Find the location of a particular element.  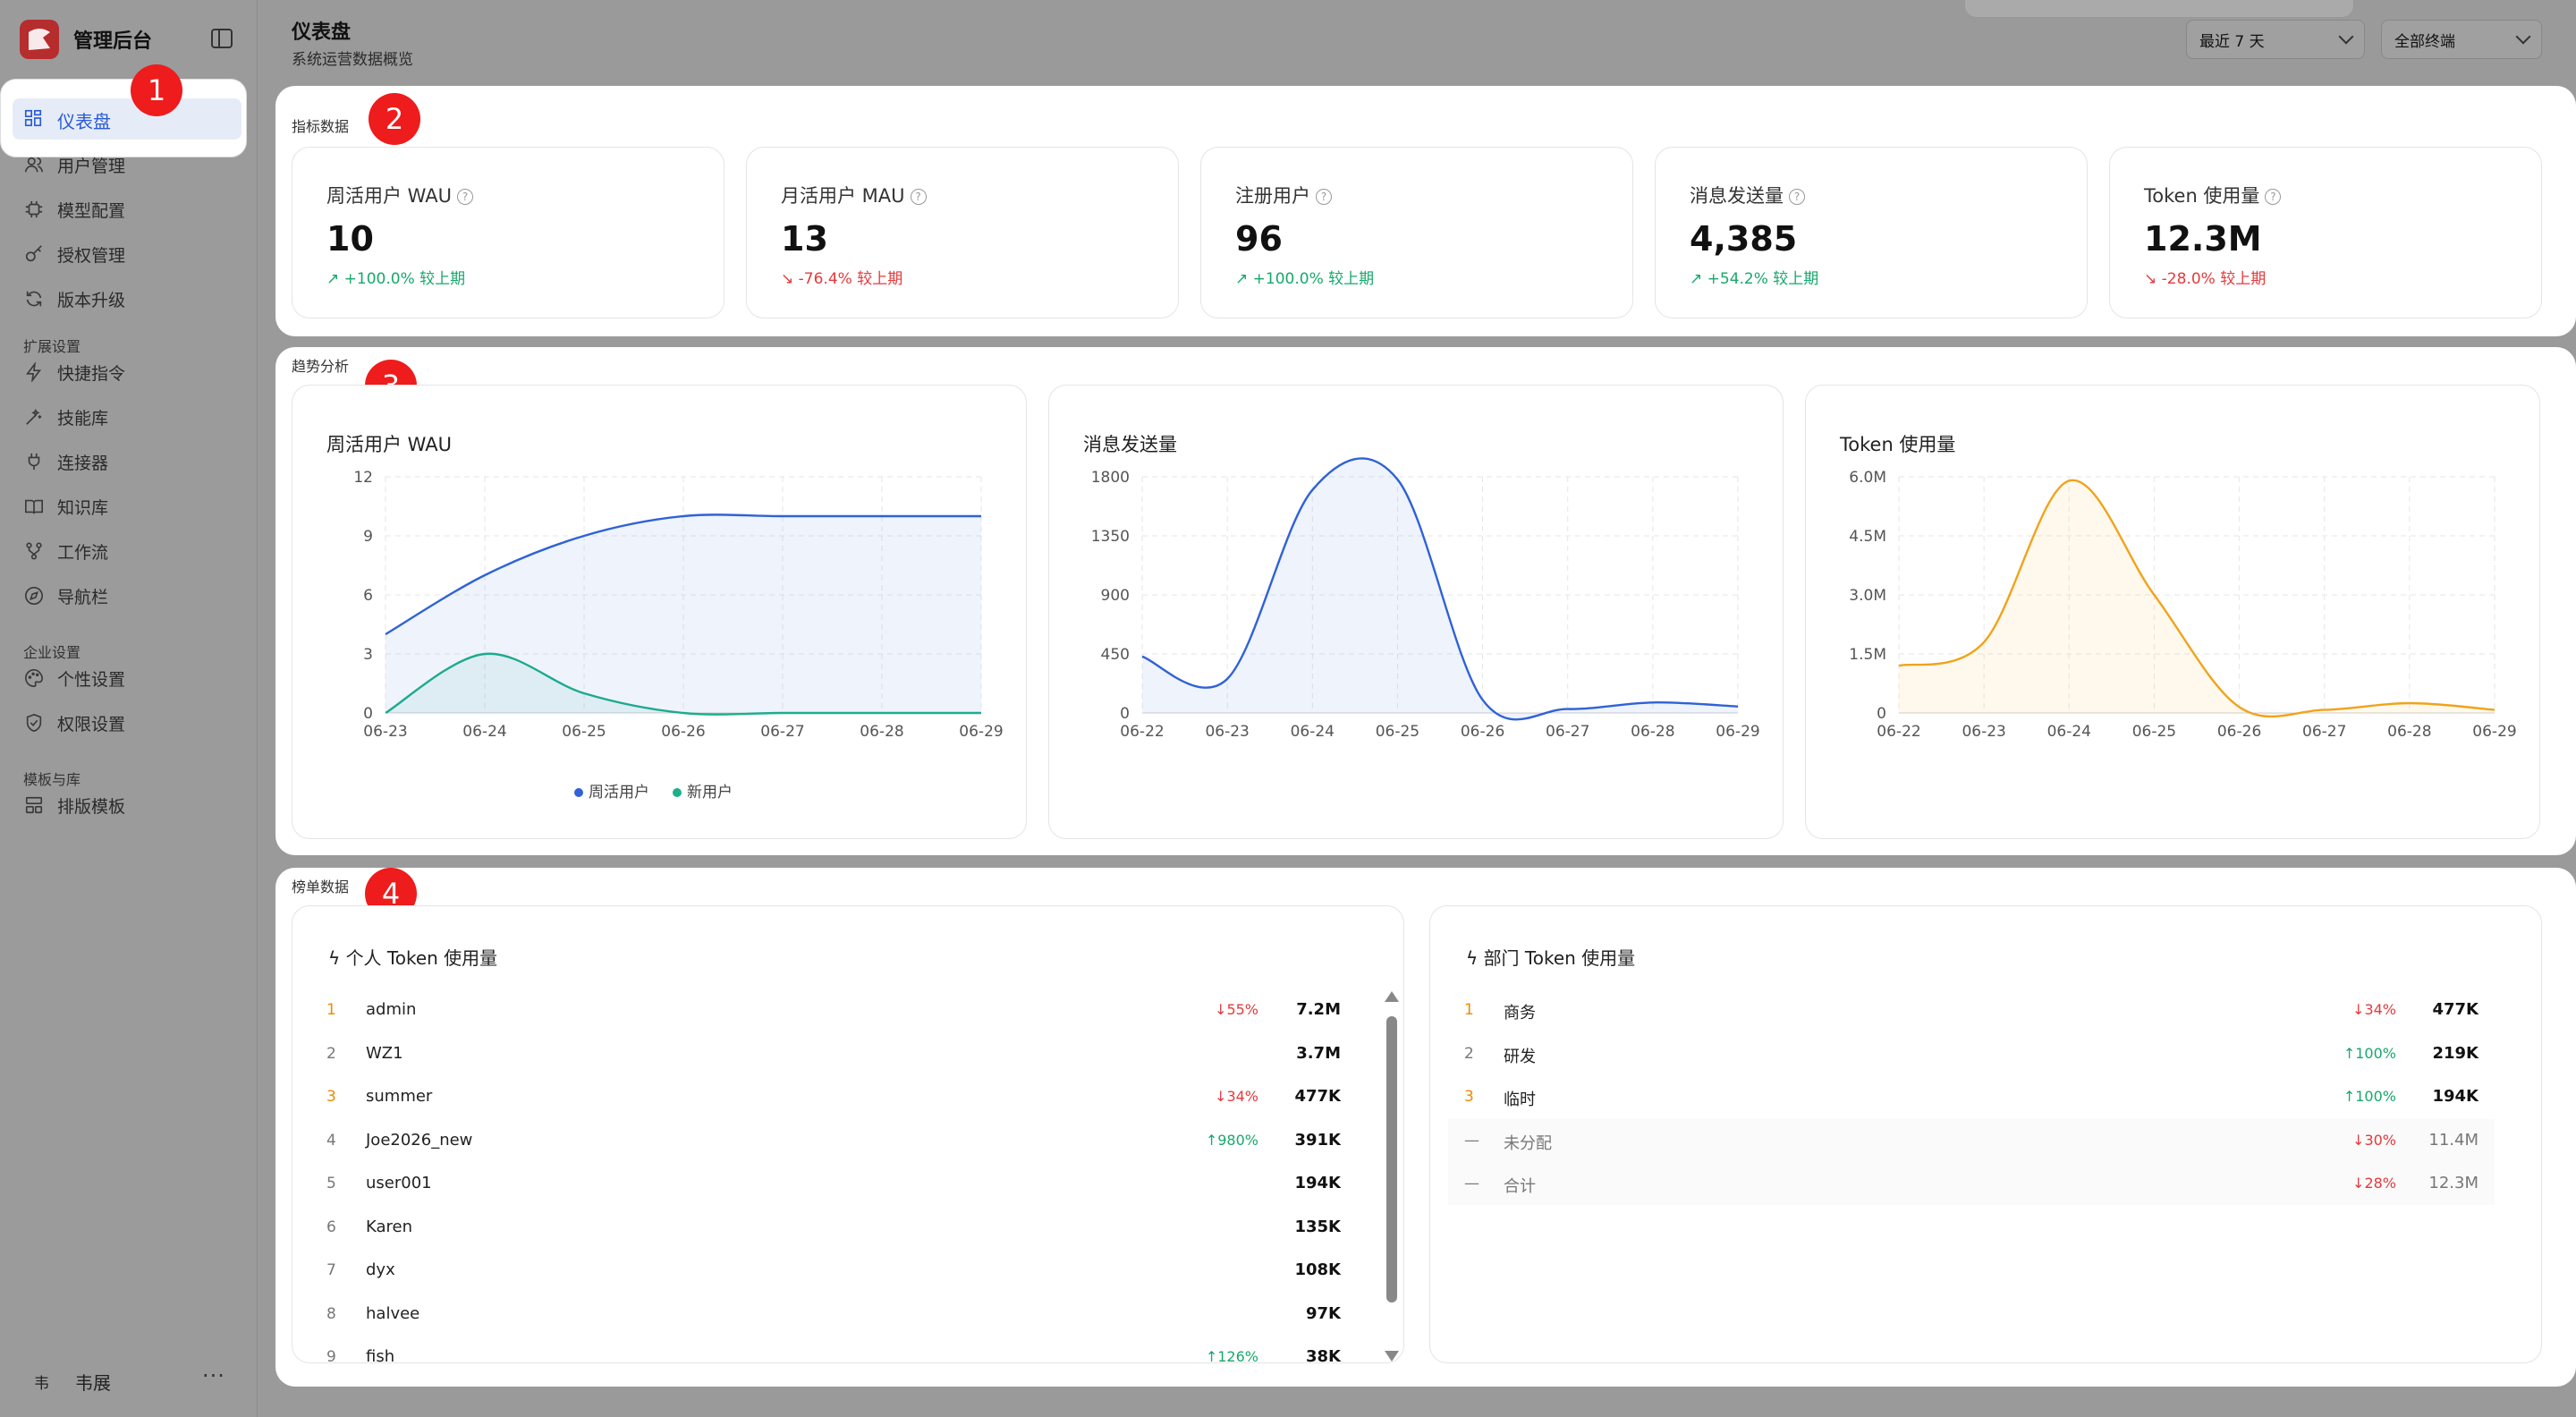

sidebar-item-key: 授权管理 is located at coordinates (128, 254).